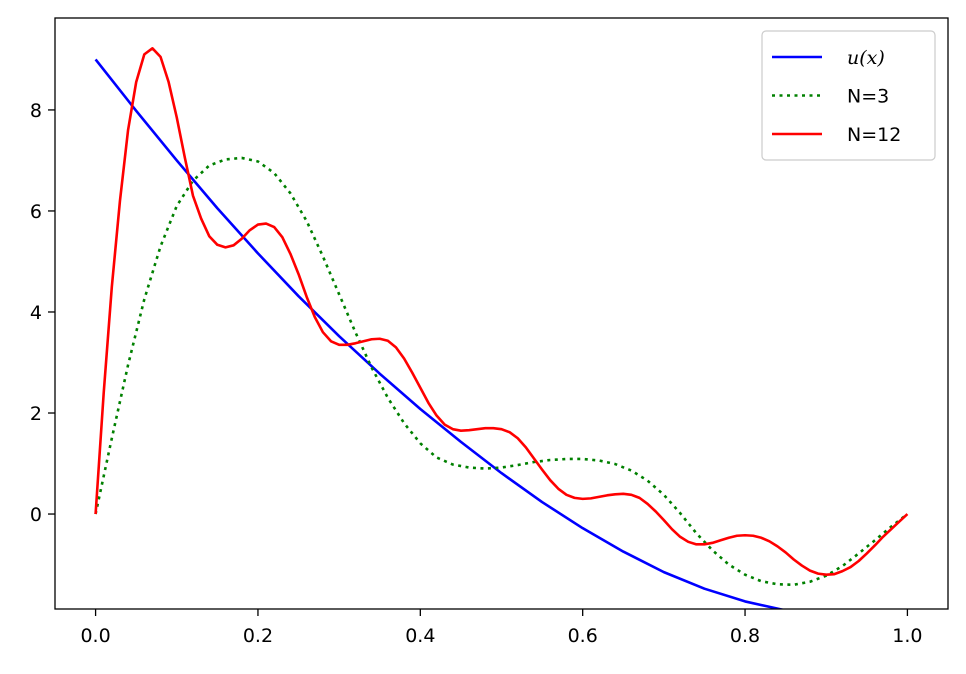 The height and width of the screenshot is (674, 966). Describe the element at coordinates (583, 636) in the screenshot. I see `x-tick-label: 0.6` at that location.